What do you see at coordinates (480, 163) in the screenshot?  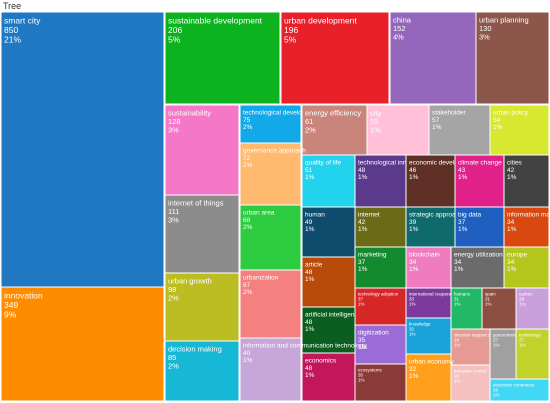 I see `cell-label: climate change` at bounding box center [480, 163].